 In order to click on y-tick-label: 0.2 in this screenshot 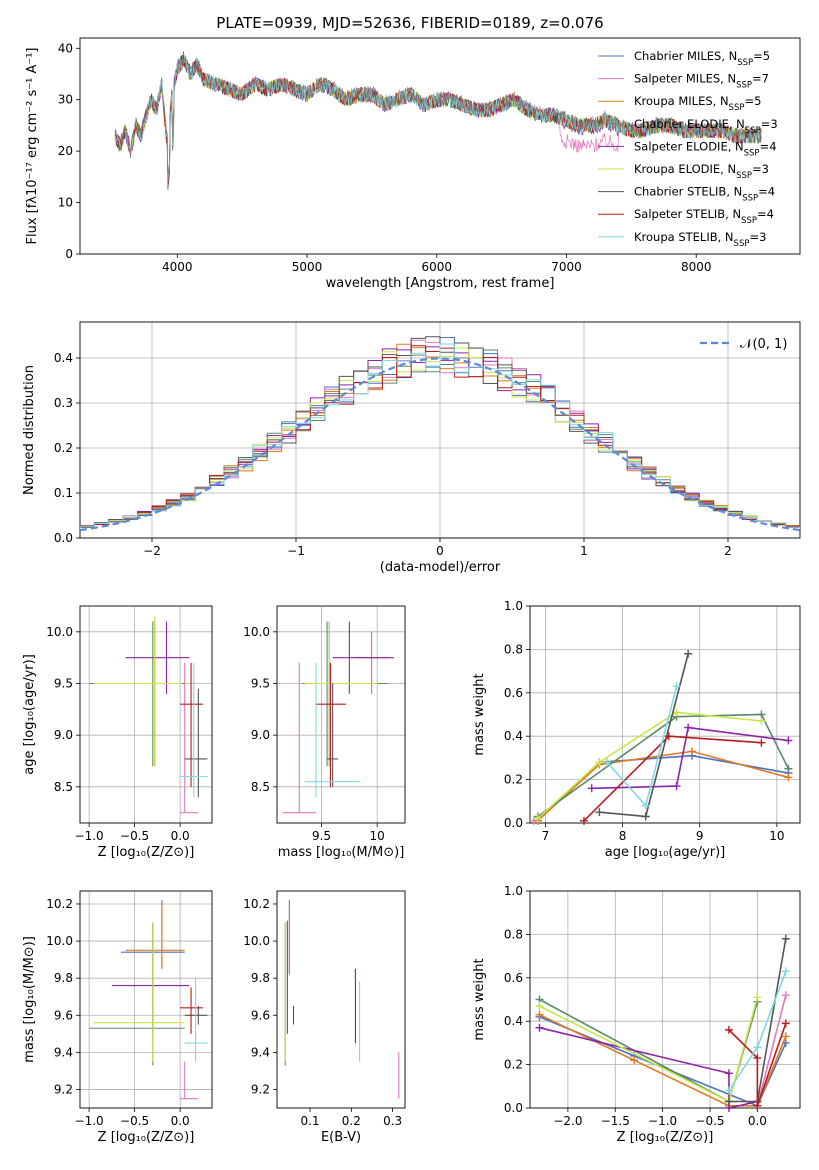, I will do `click(513, 780)`.